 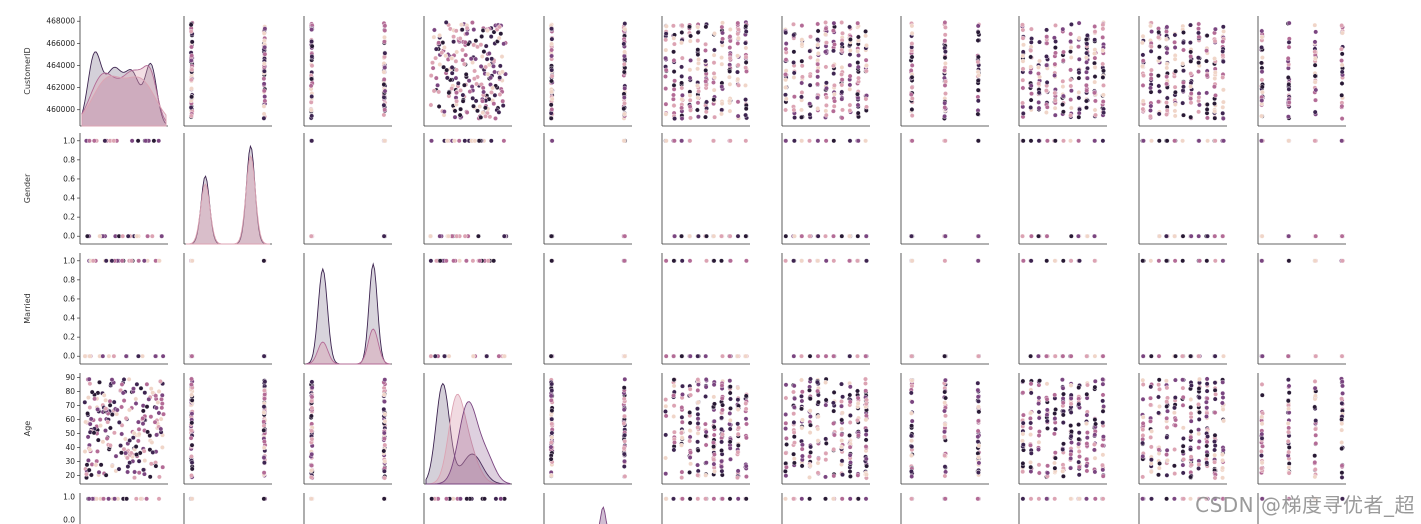 What do you see at coordinates (70, 419) in the screenshot?
I see `y-tick-label: 60` at bounding box center [70, 419].